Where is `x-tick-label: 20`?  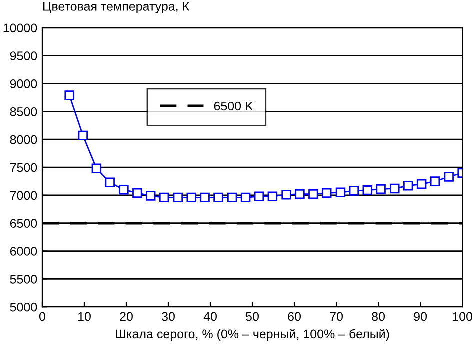 x-tick-label: 20 is located at coordinates (126, 317).